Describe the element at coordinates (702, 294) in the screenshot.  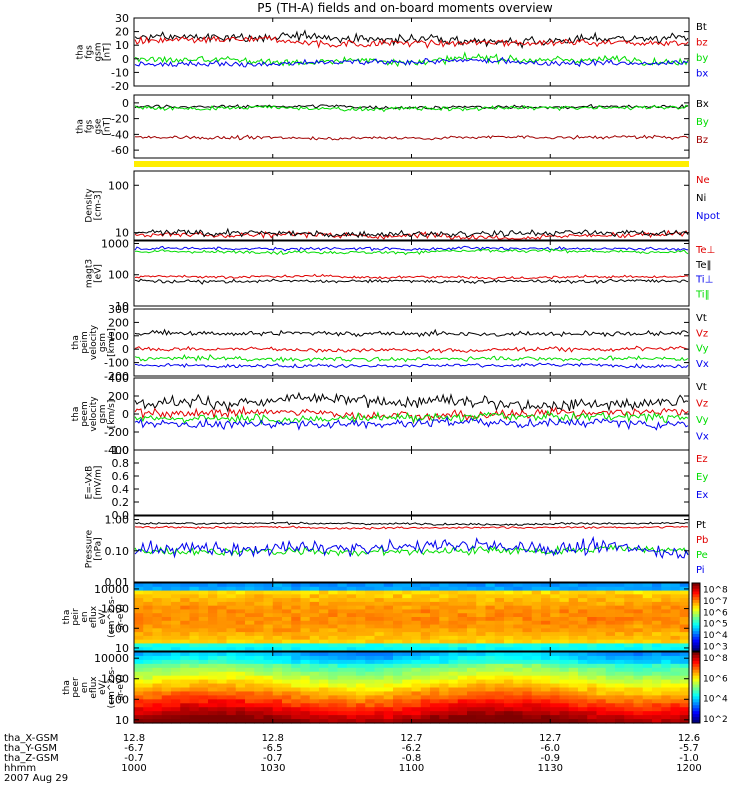
I see `temp-legend-Ti_par: Ti‖` at that location.